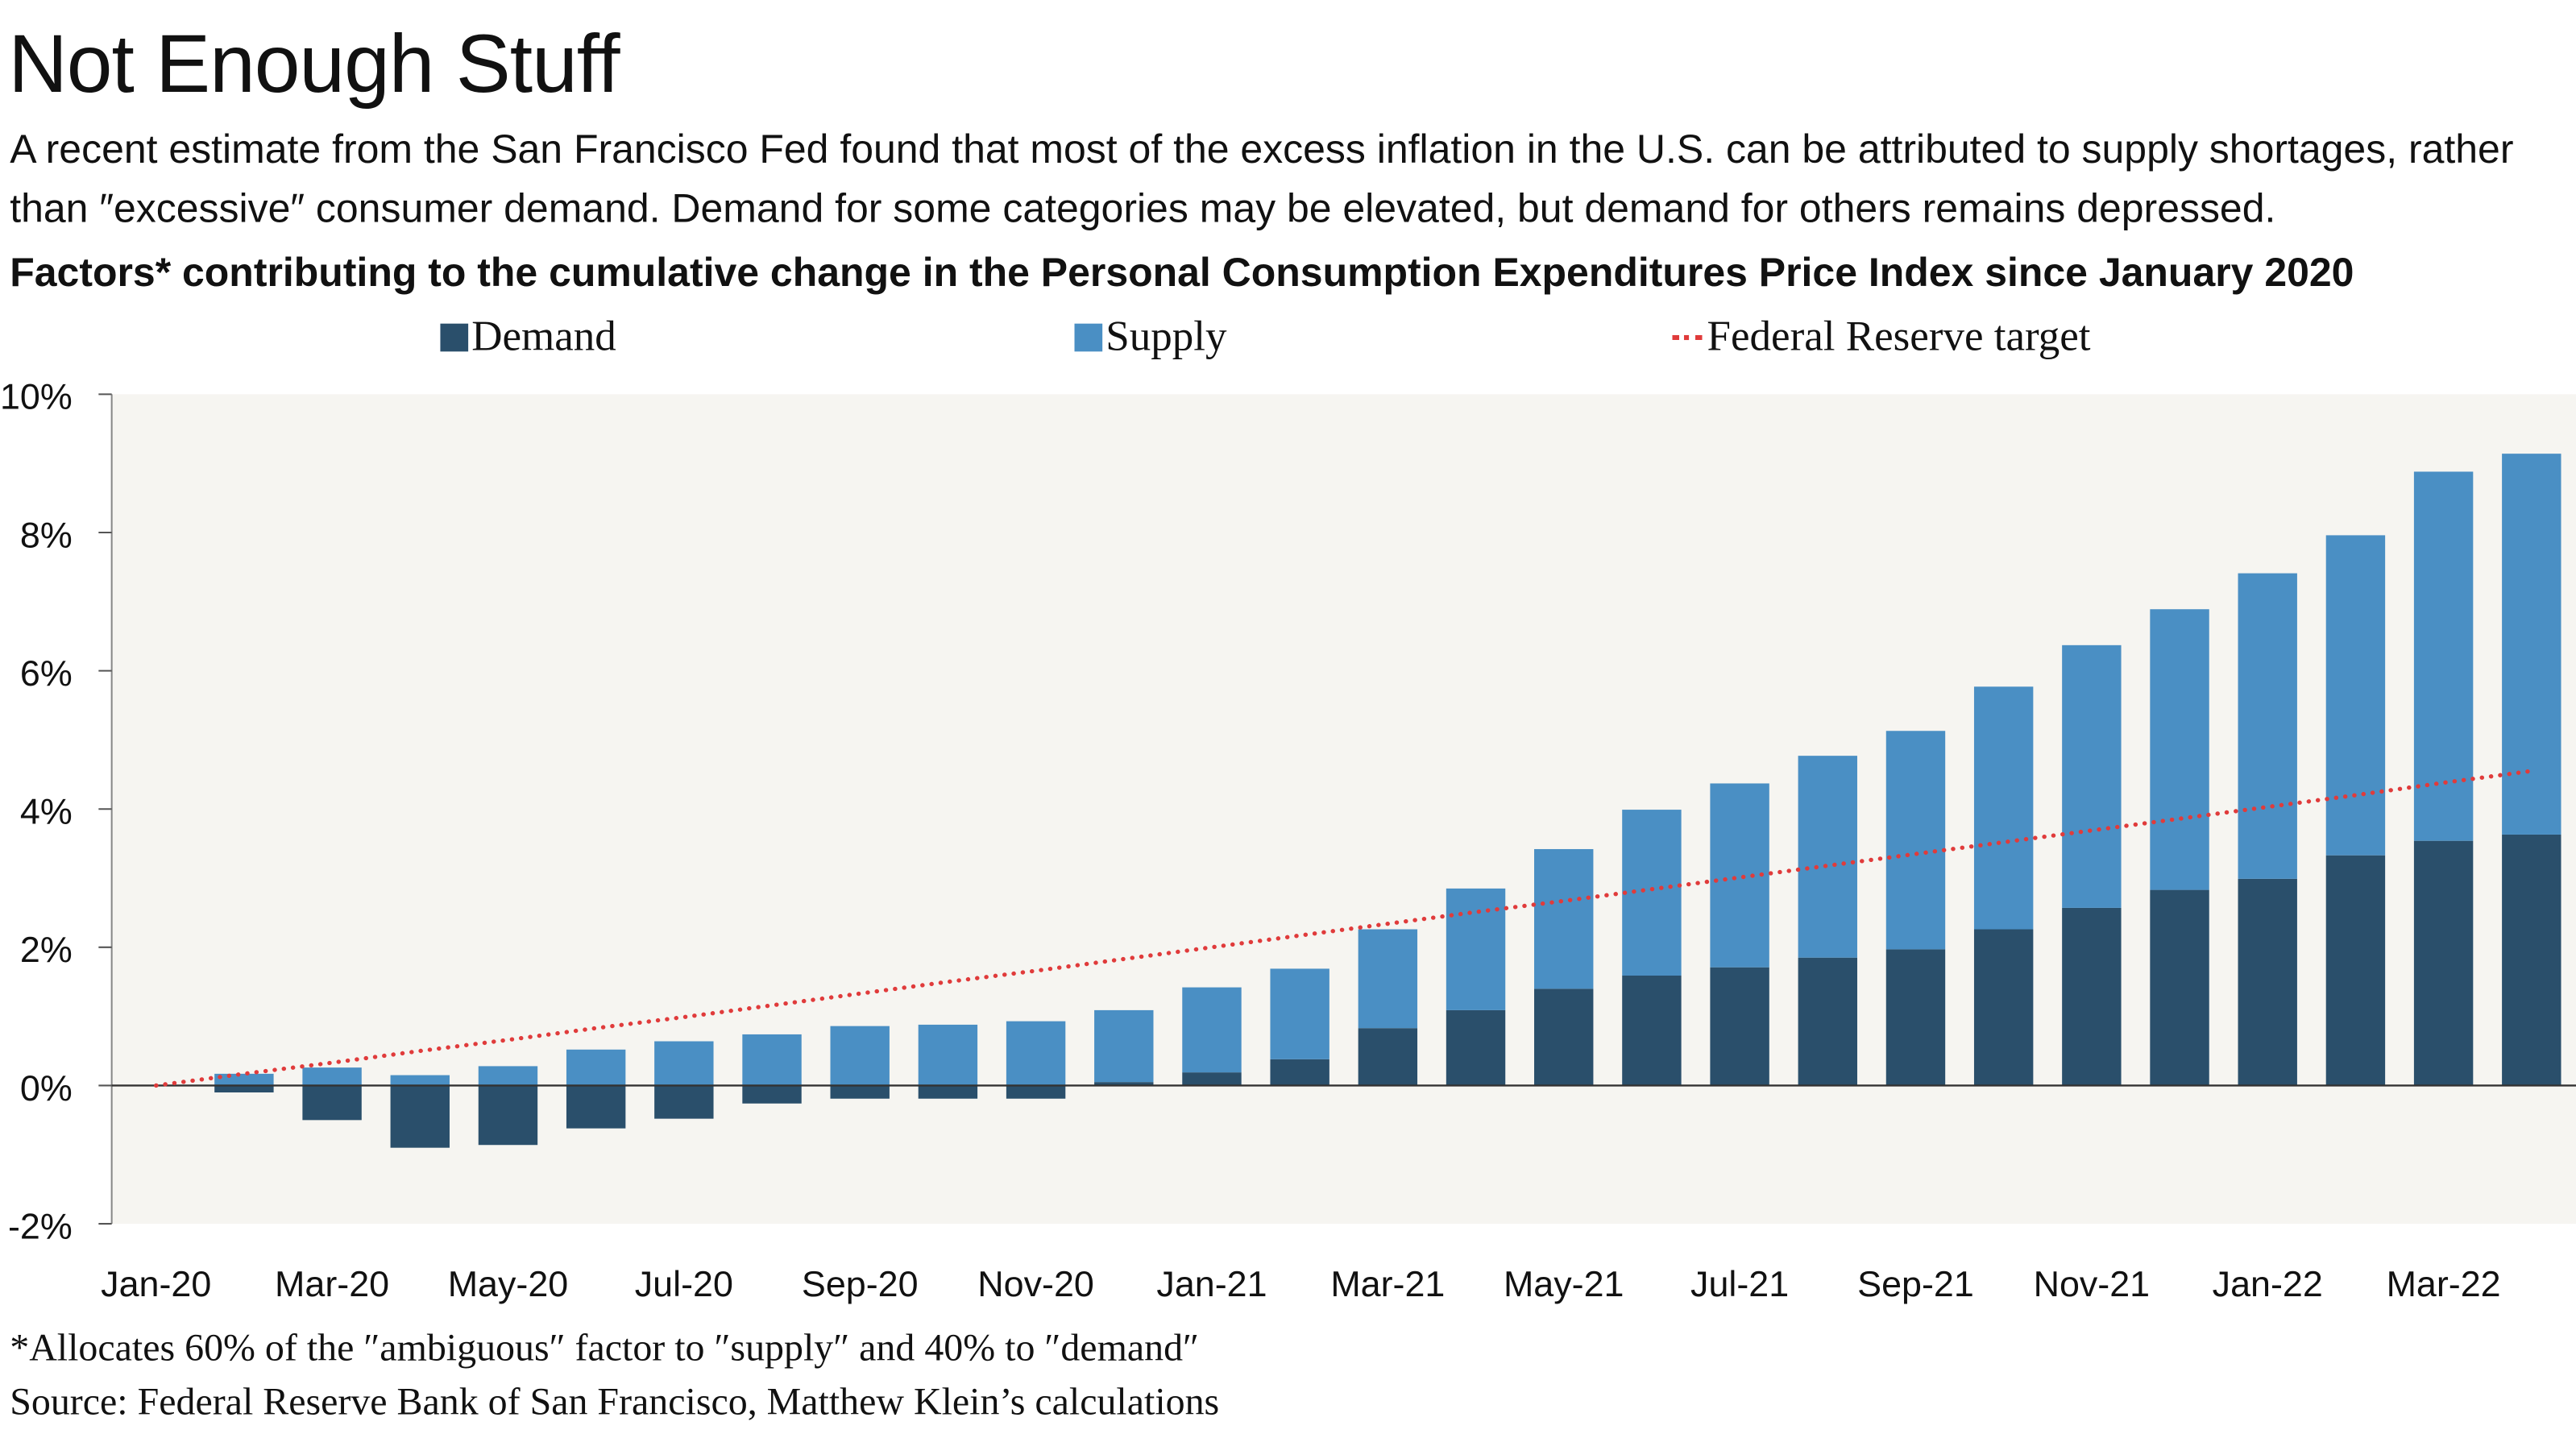 This screenshot has width=2576, height=1434. I want to click on y-tick-label: 4%, so click(46, 811).